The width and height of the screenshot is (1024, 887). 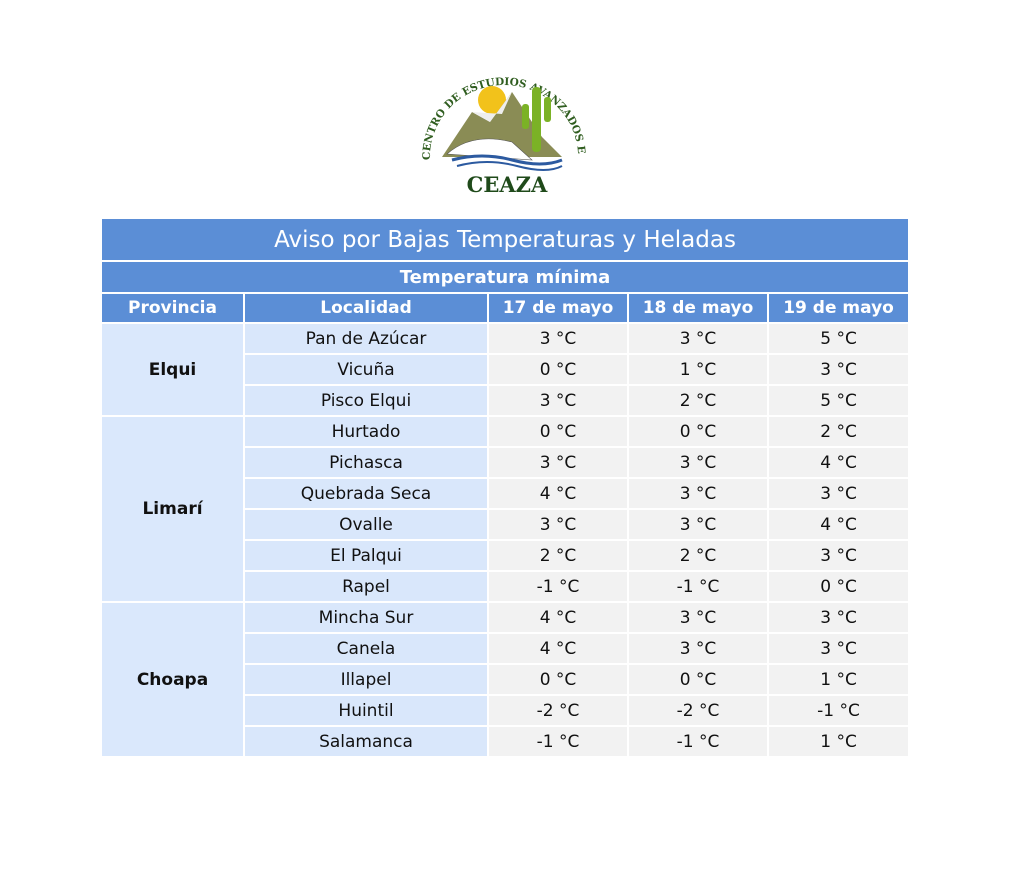 I want to click on locality-cell: Ovalle, so click(x=366, y=524).